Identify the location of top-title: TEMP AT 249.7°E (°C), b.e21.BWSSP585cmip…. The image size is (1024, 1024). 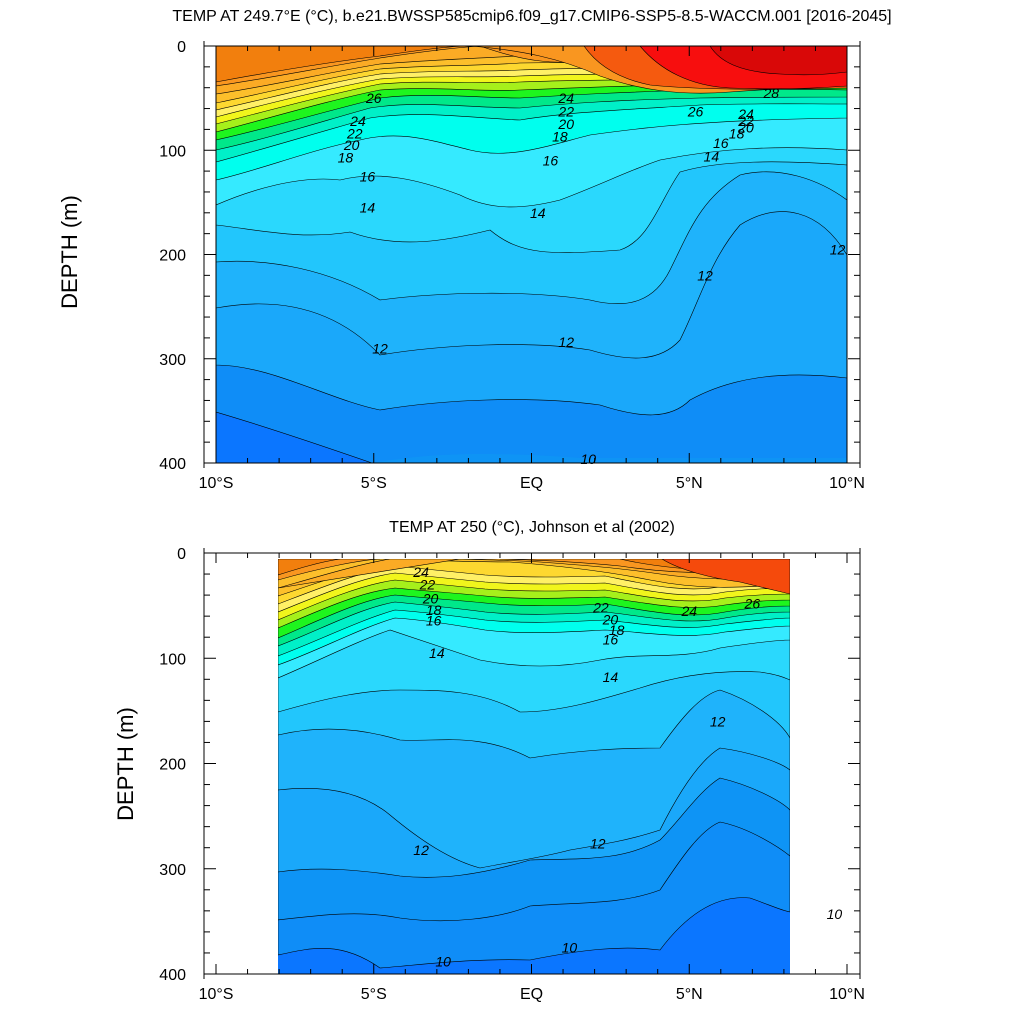
(531, 16).